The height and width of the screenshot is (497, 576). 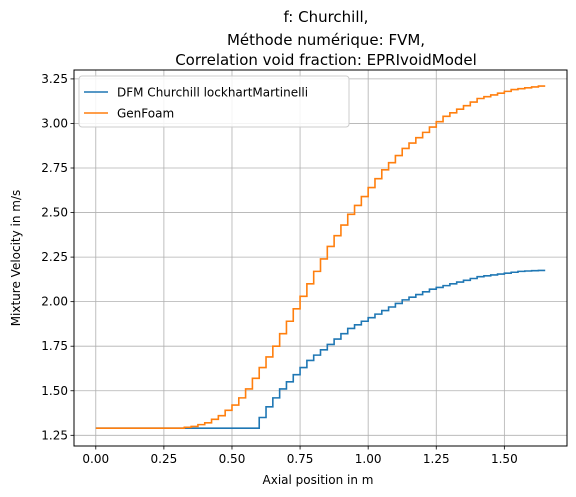 I want to click on legend-label-dfm: DFM Churchill lockhartMartinelli, so click(x=212, y=93).